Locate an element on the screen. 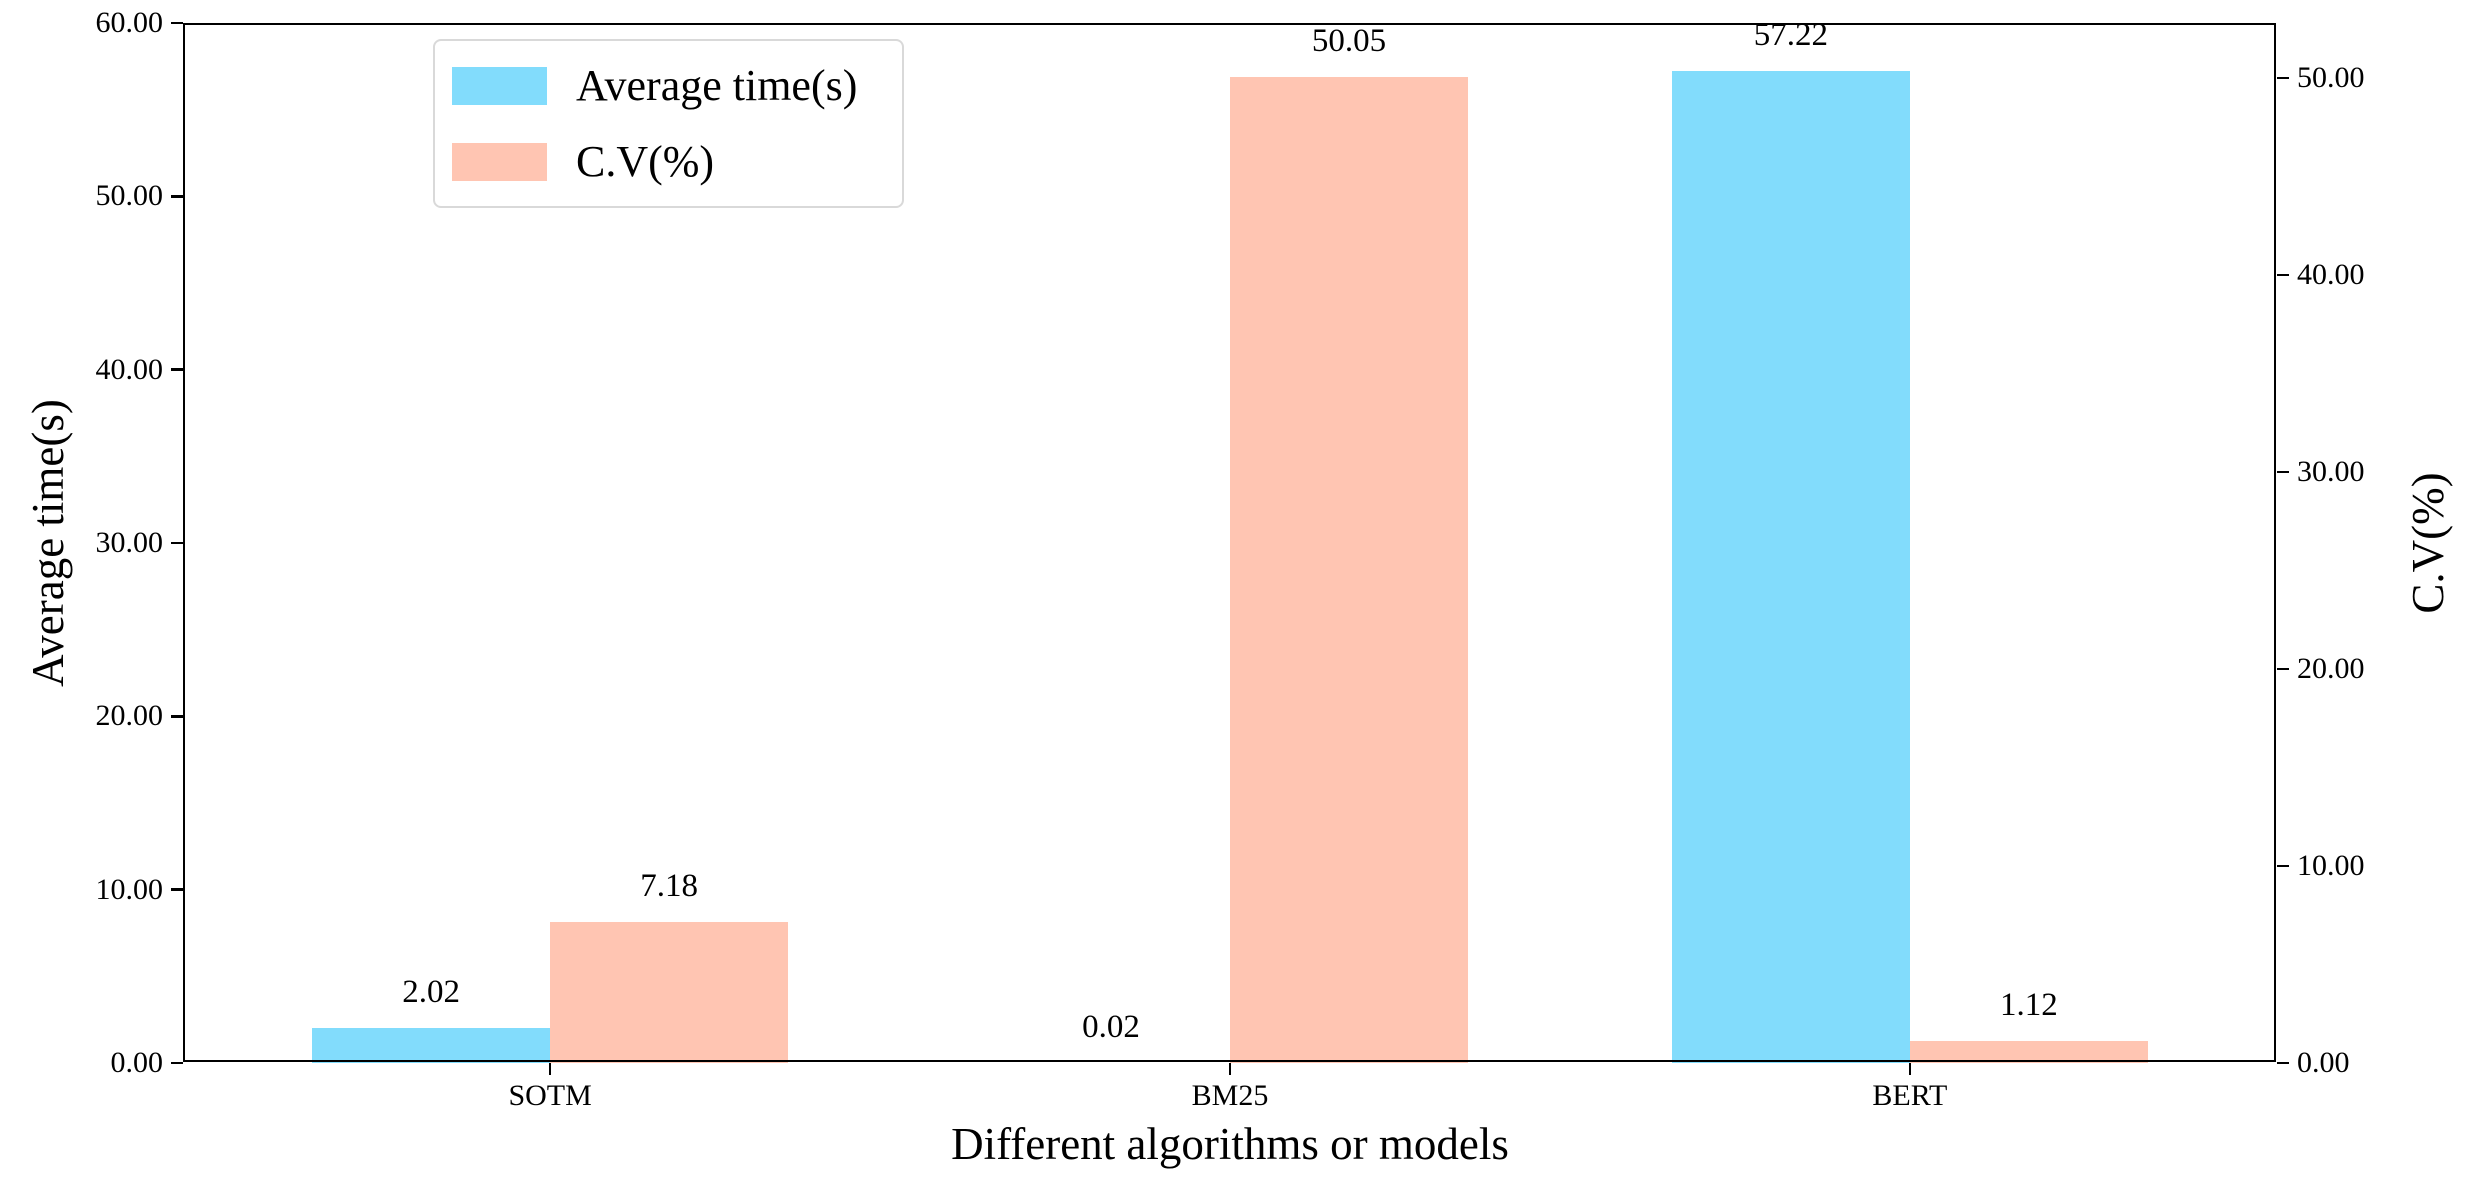  legend-swatch-average-time is located at coordinates (499, 85).